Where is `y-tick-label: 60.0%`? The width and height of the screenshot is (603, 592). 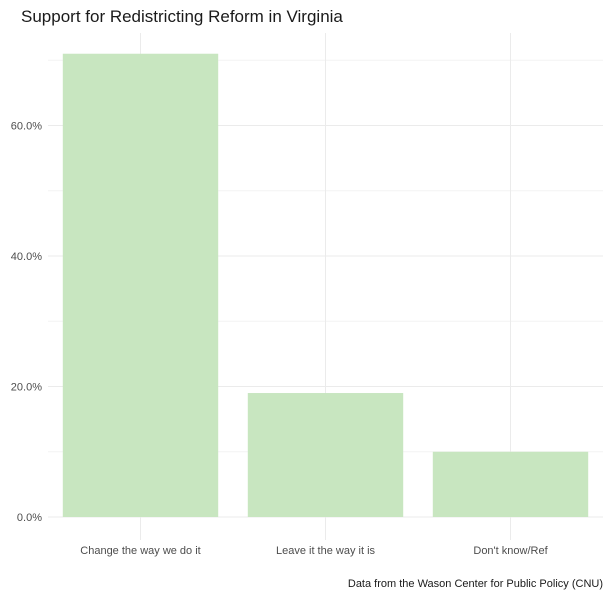 y-tick-label: 60.0% is located at coordinates (26, 127).